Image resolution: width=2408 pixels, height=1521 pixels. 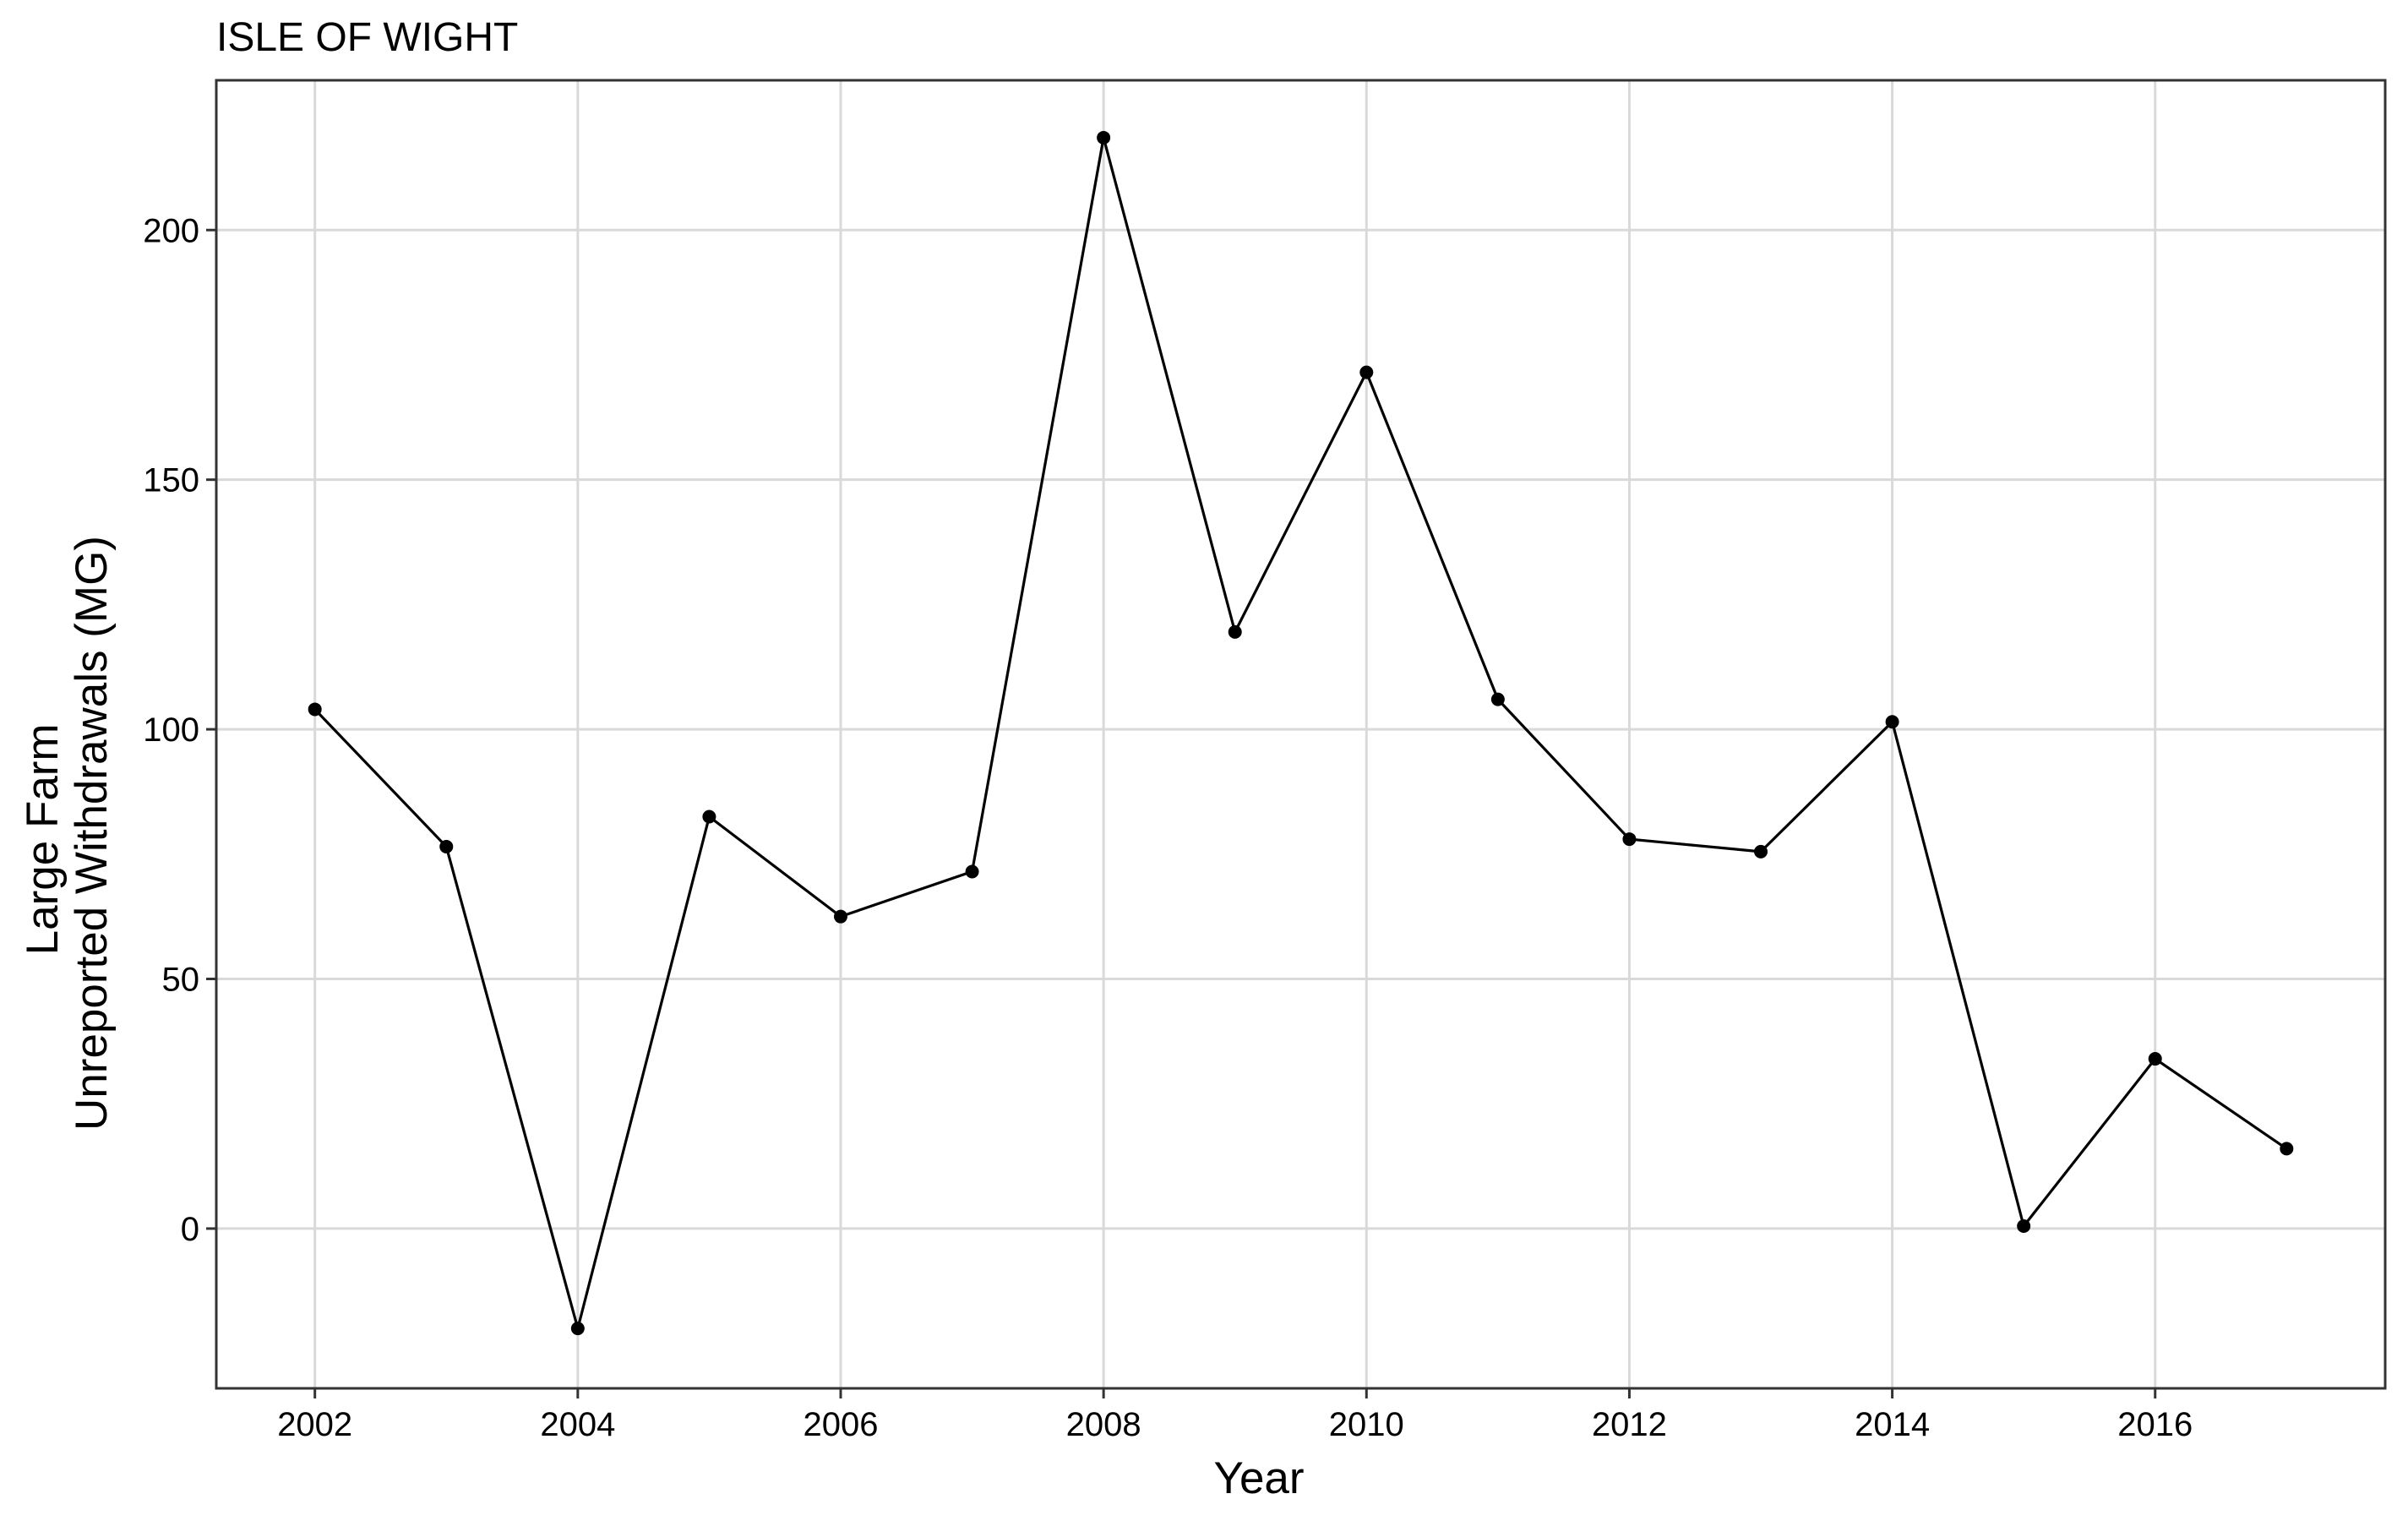 I want to click on x-tick-label: 2010, so click(x=1366, y=1424).